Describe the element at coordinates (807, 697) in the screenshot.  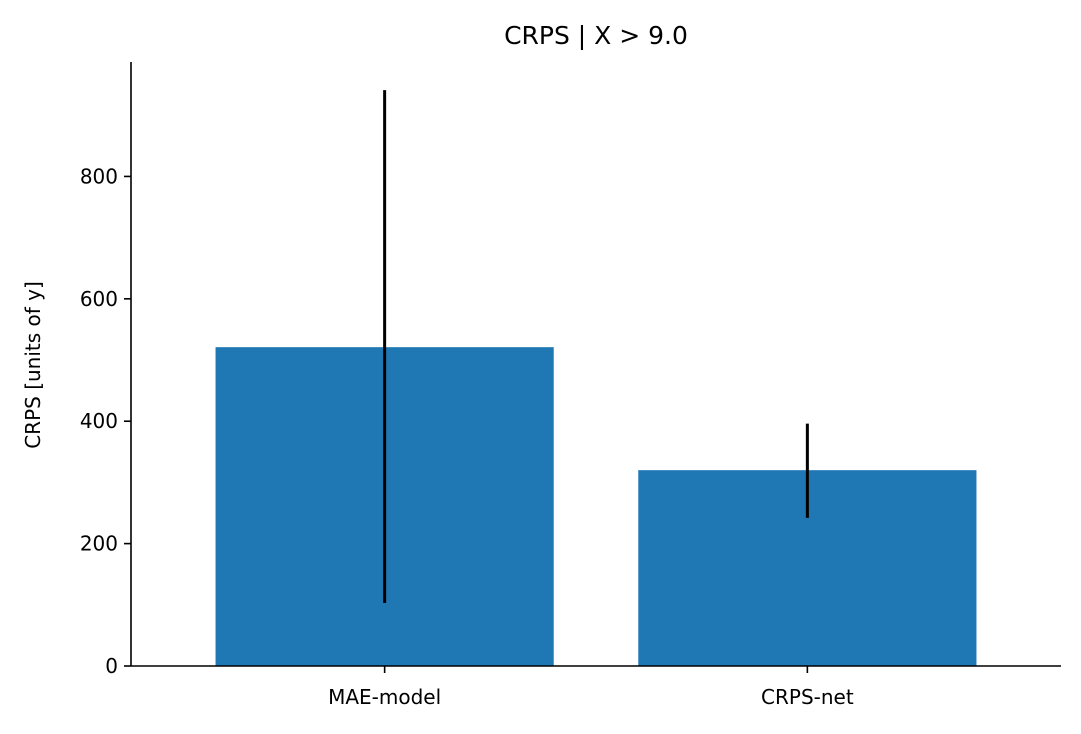
I see `x-tick-label: CRPS-net` at that location.